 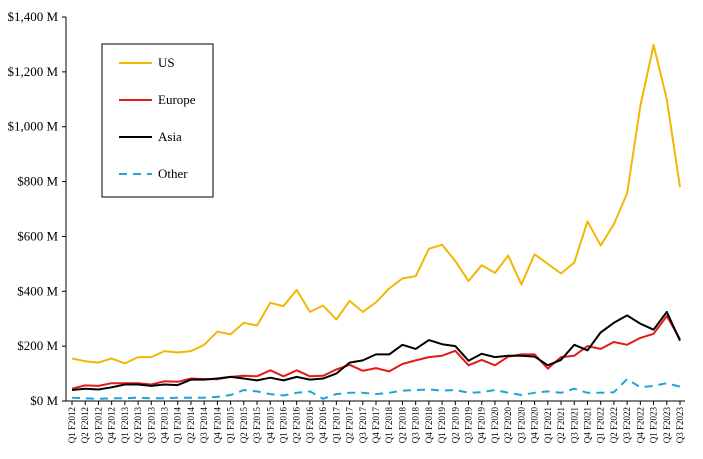 What do you see at coordinates (98, 425) in the screenshot?
I see `x-tick-label: Q3 F2012` at bounding box center [98, 425].